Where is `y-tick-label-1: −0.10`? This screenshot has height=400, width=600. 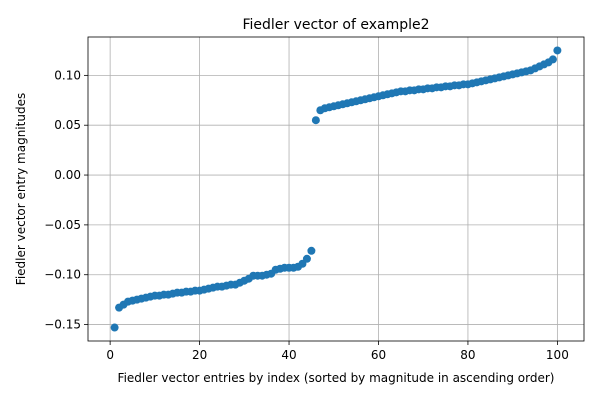 y-tick-label-1: −0.10 is located at coordinates (62, 275).